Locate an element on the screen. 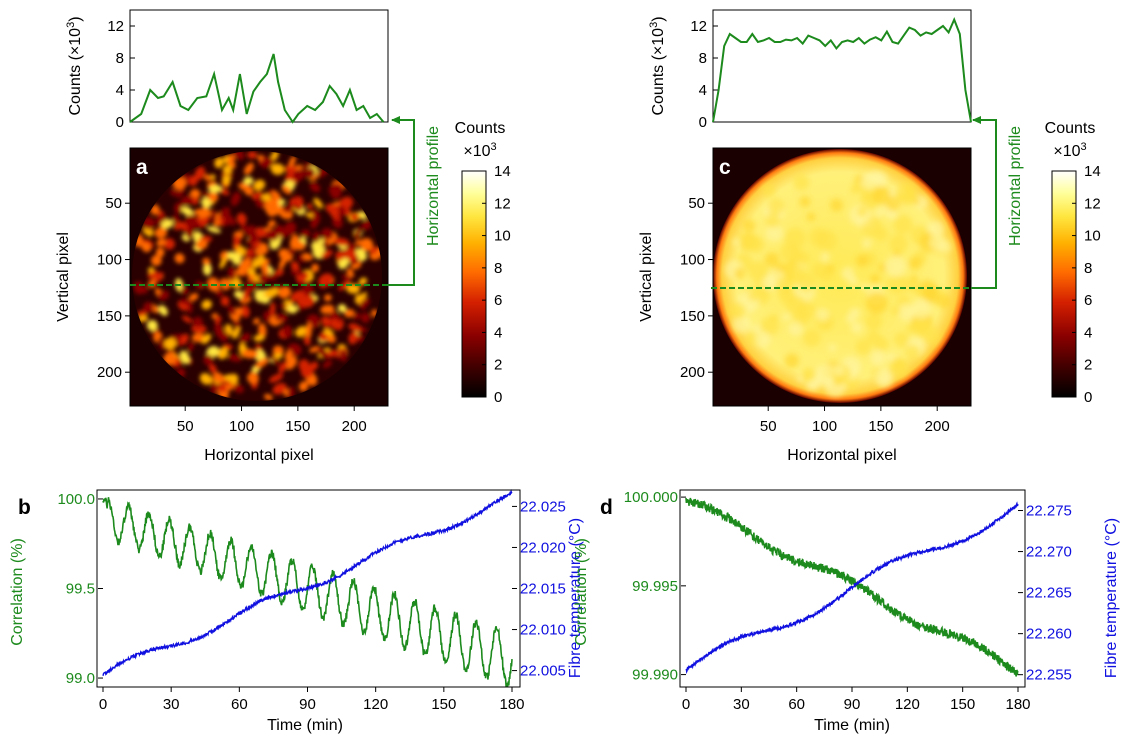 This screenshot has width=1131, height=739. d-xlabel: Time (min) is located at coordinates (852, 725).